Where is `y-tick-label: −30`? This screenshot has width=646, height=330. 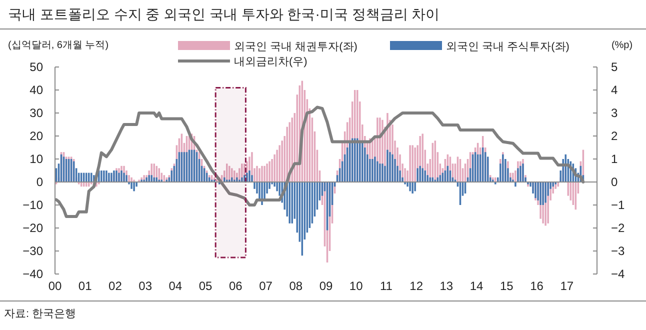
y-tick-label: −30 is located at coordinates (33, 251).